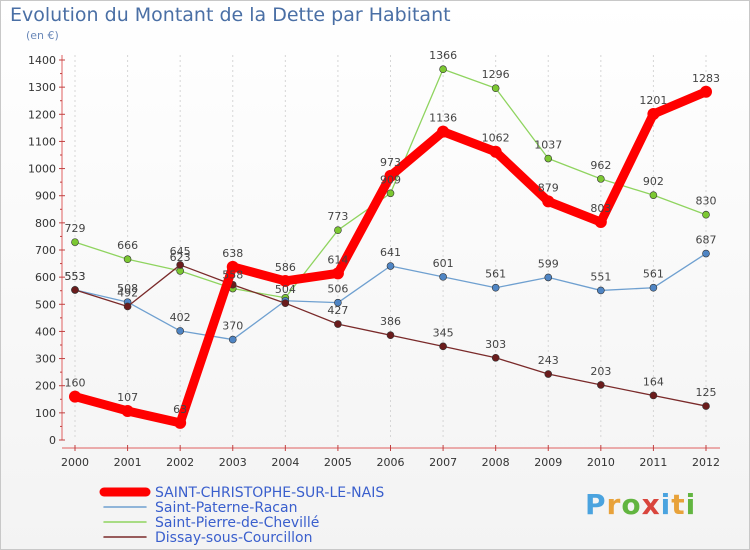  Describe the element at coordinates (653, 462) in the screenshot. I see `x-tick-label: 2011` at that location.